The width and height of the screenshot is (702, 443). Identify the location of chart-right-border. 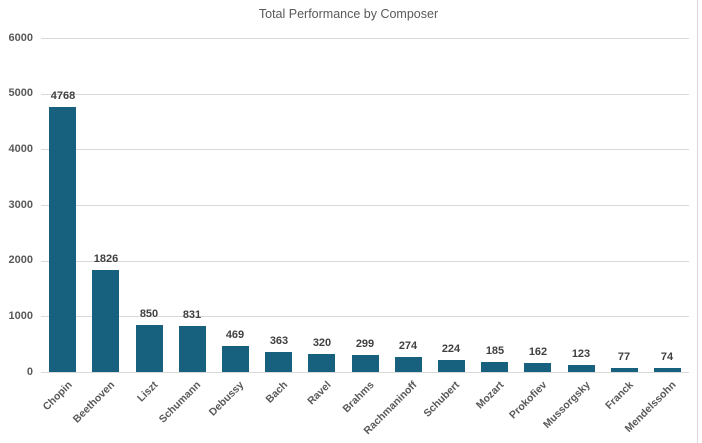
(697, 221).